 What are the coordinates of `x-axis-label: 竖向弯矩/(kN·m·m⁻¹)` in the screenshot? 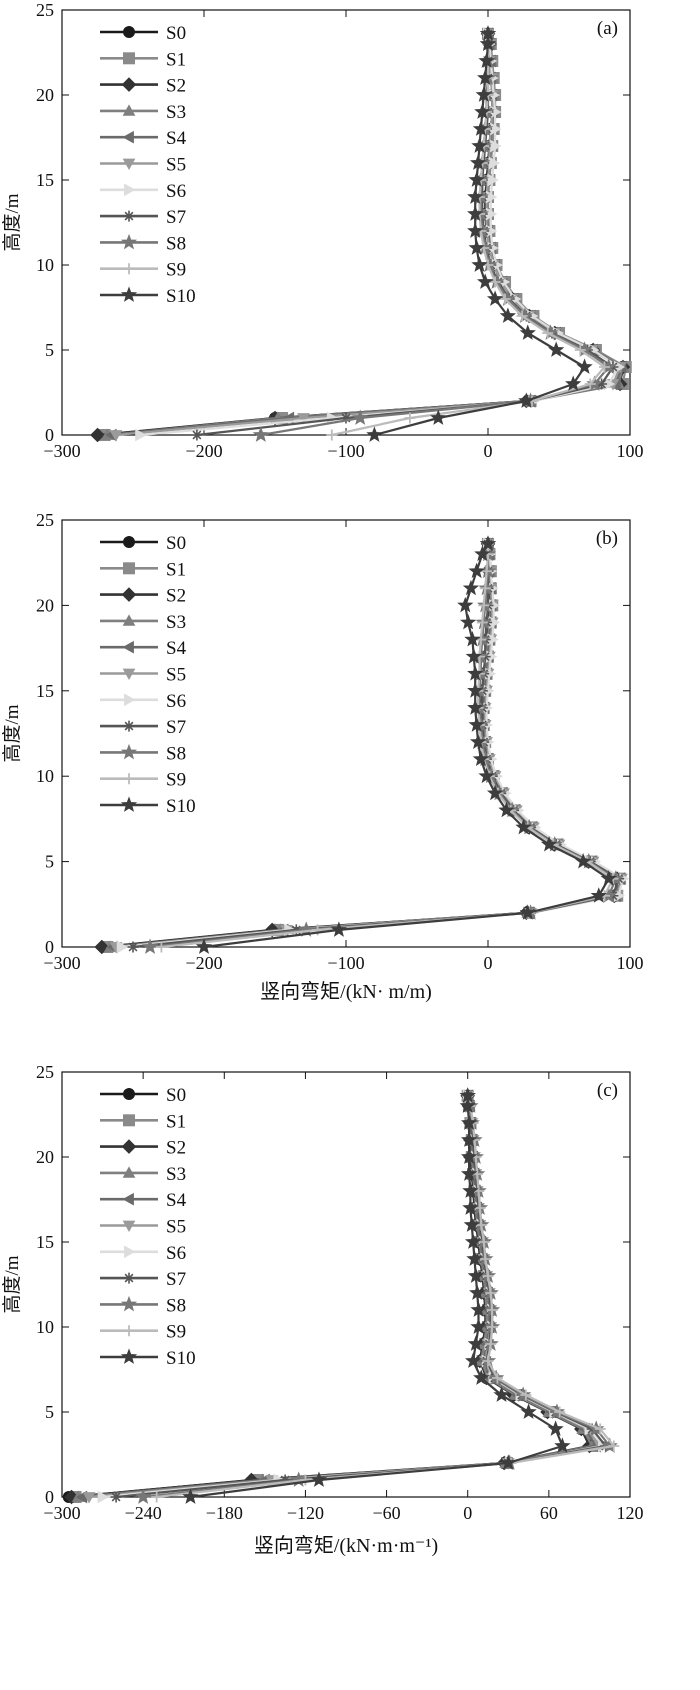 It's located at (346, 1545).